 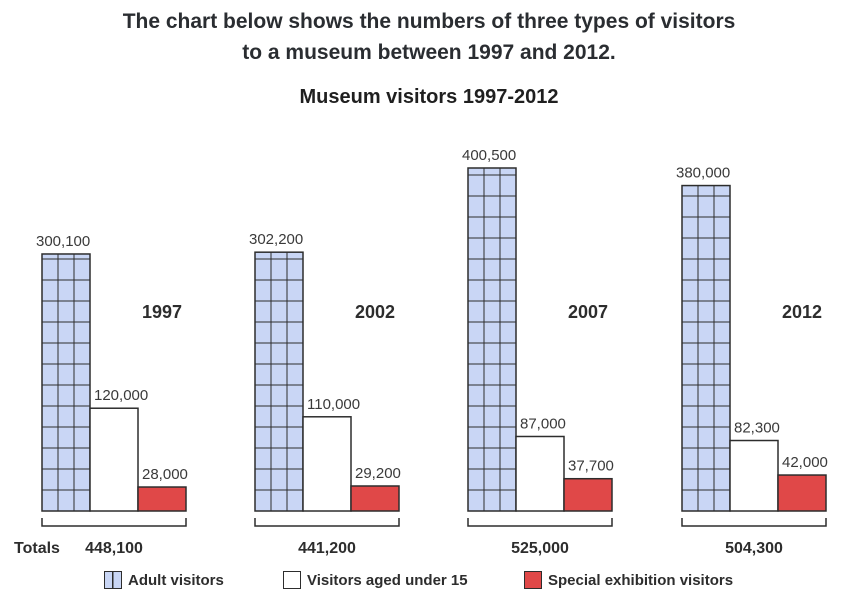 What do you see at coordinates (588, 494) in the screenshot?
I see `bar-special-2007` at bounding box center [588, 494].